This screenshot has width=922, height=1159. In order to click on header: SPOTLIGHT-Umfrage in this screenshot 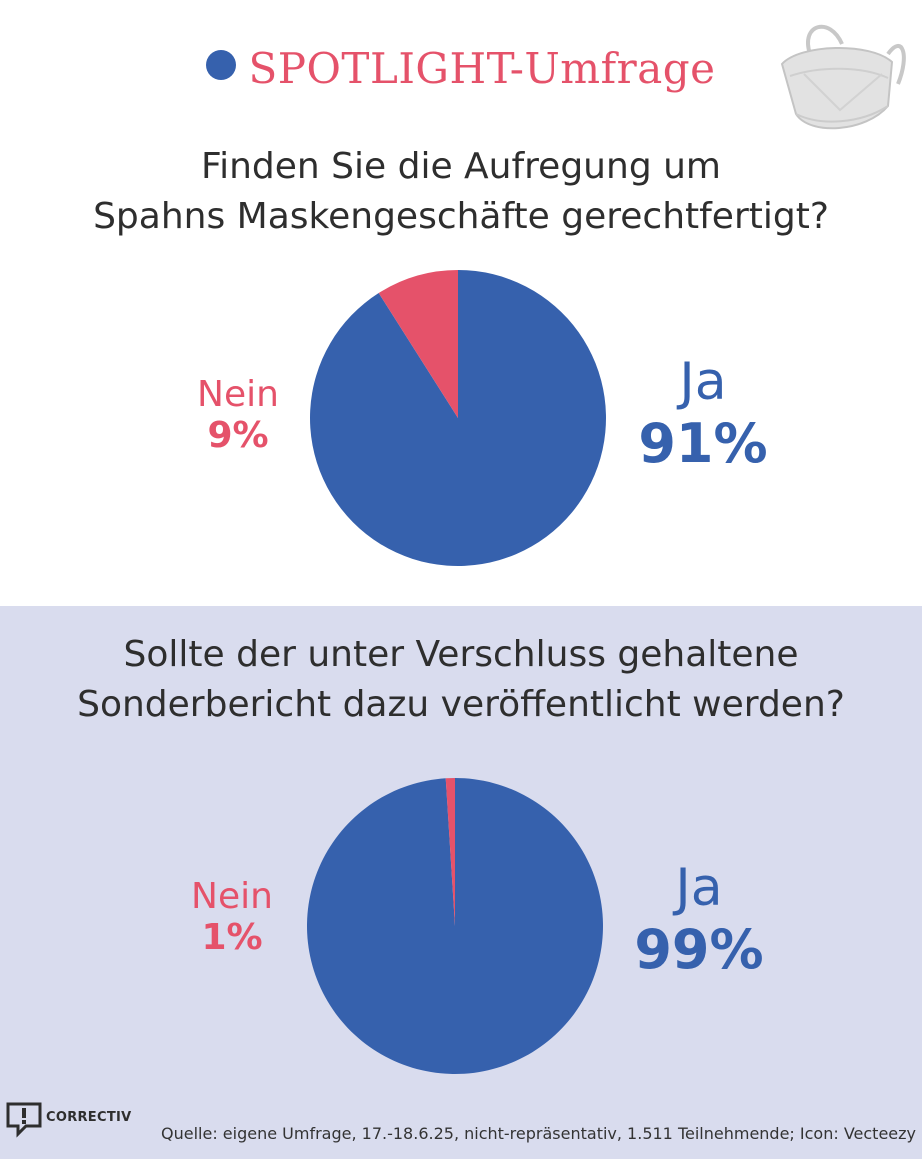, I will do `click(461, 68)`.